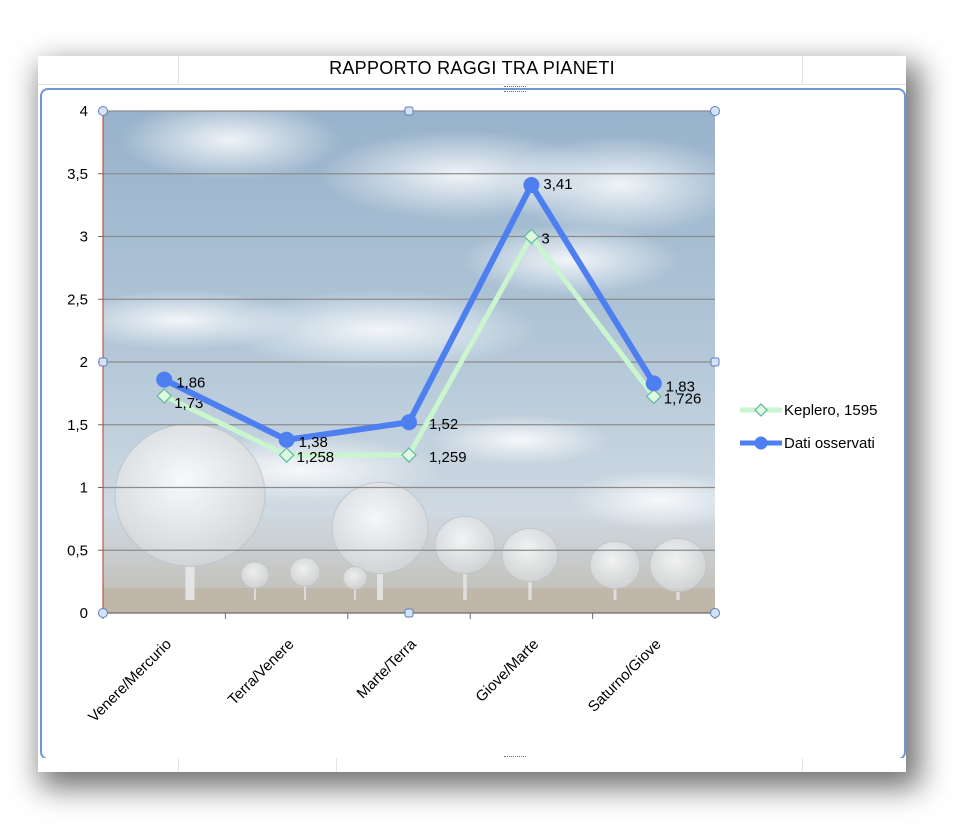  Describe the element at coordinates (557, 184) in the screenshot. I see `data-label: 3,41` at that location.